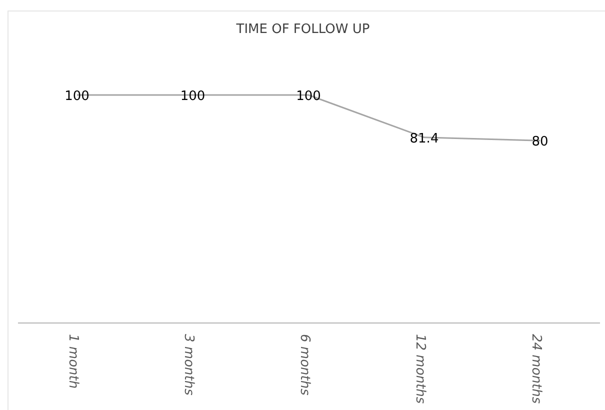 This screenshot has height=410, width=605. I want to click on x-tick-label: 12 months, so click(420, 369).